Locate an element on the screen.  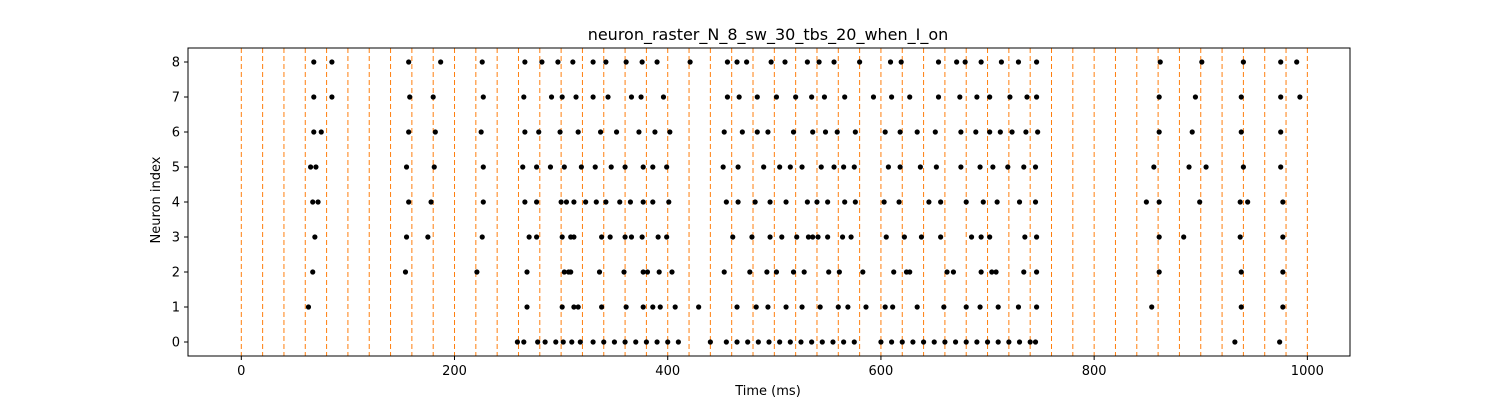
x-tick-label: 600 is located at coordinates (881, 371).